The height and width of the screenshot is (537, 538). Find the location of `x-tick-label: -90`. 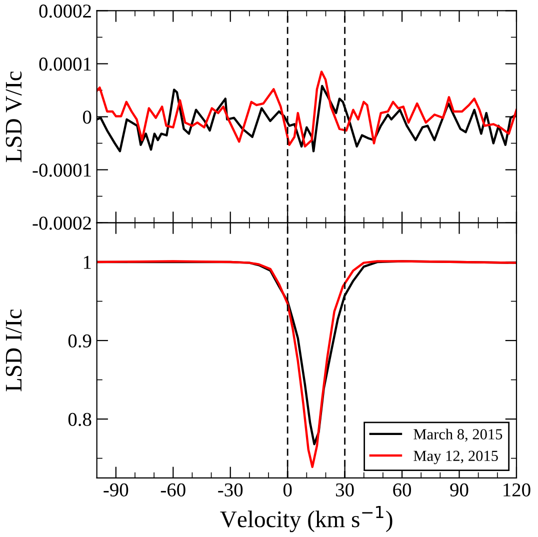

x-tick-label: -90 is located at coordinates (116, 489).